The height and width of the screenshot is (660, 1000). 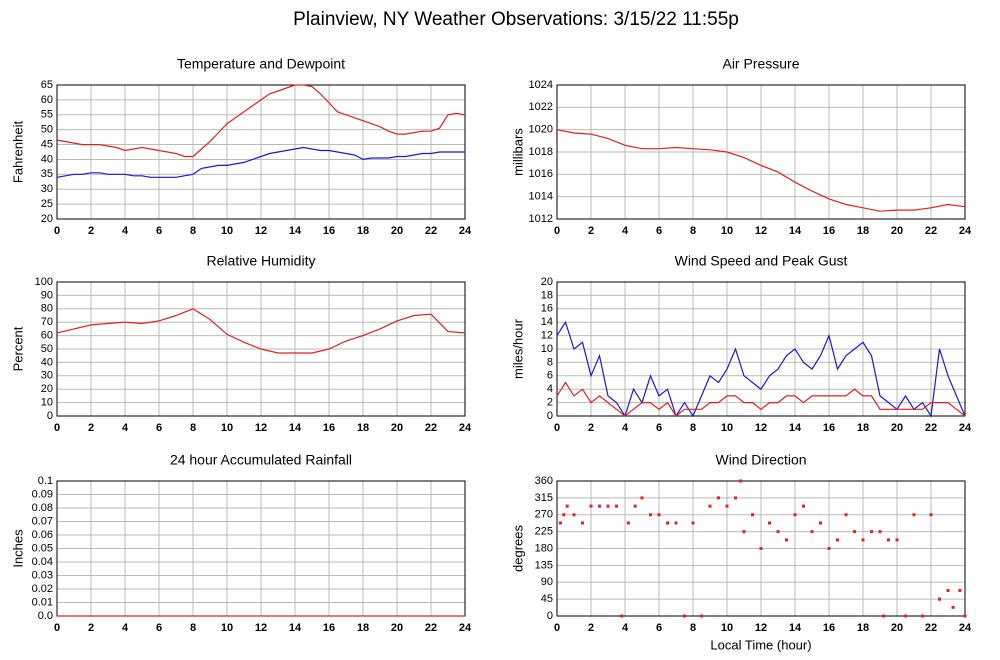 What do you see at coordinates (547, 295) in the screenshot?
I see `y-tick-label: 18` at bounding box center [547, 295].